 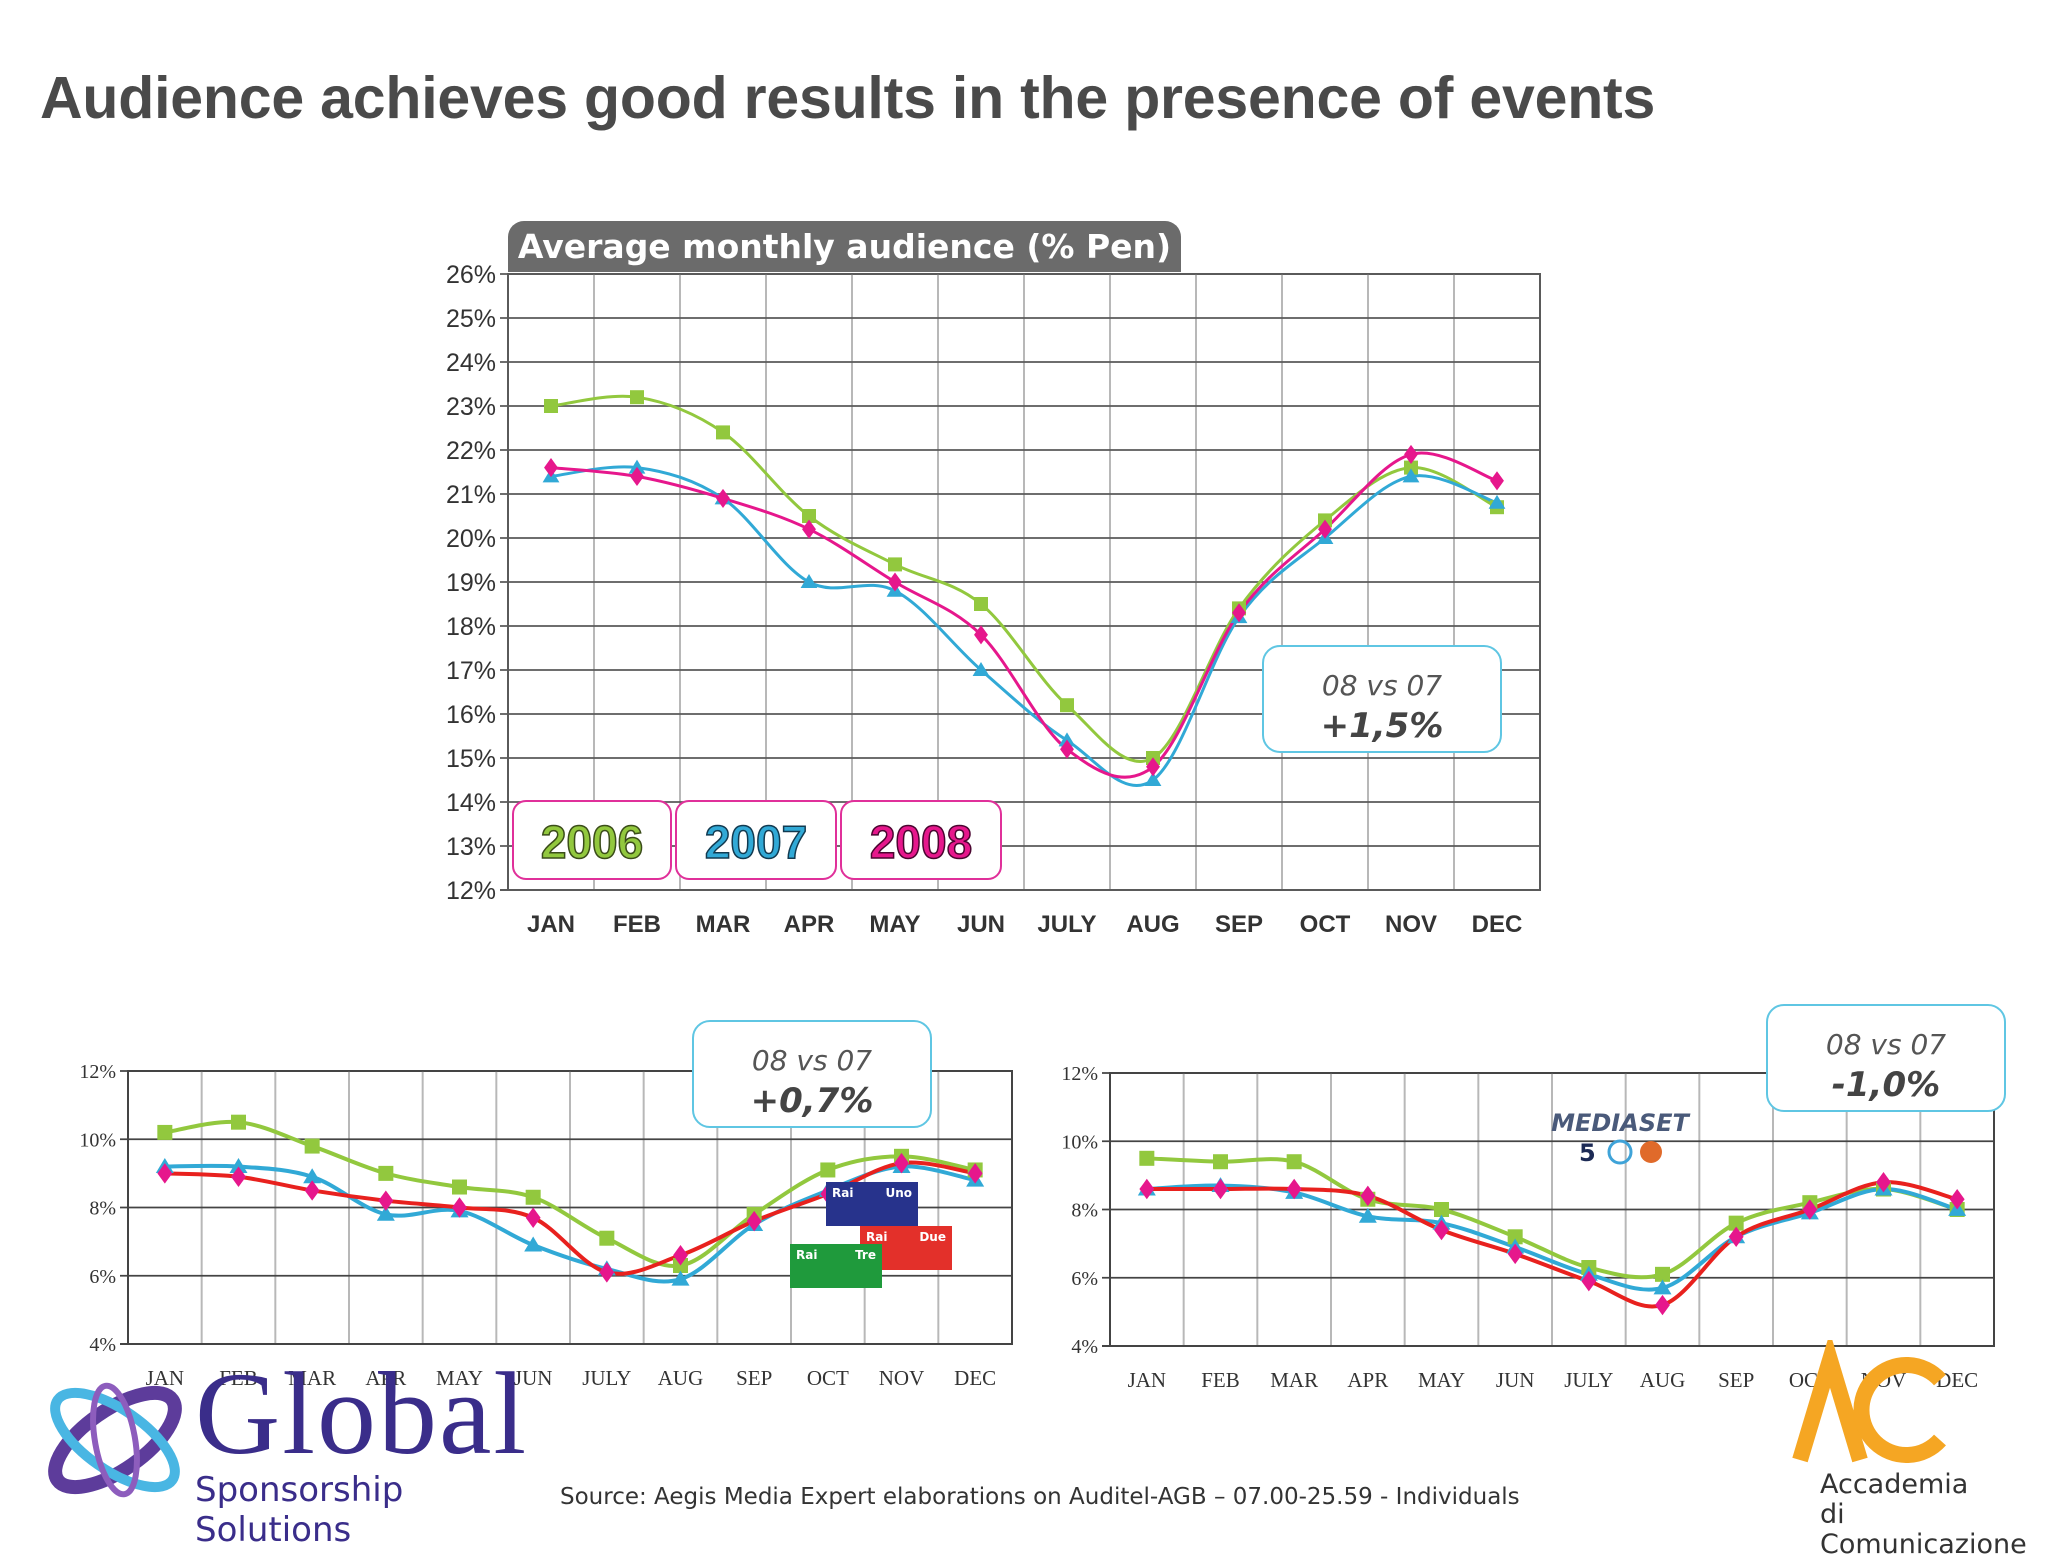 What do you see at coordinates (471, 407) in the screenshot?
I see `main-ytick-label: 23%` at bounding box center [471, 407].